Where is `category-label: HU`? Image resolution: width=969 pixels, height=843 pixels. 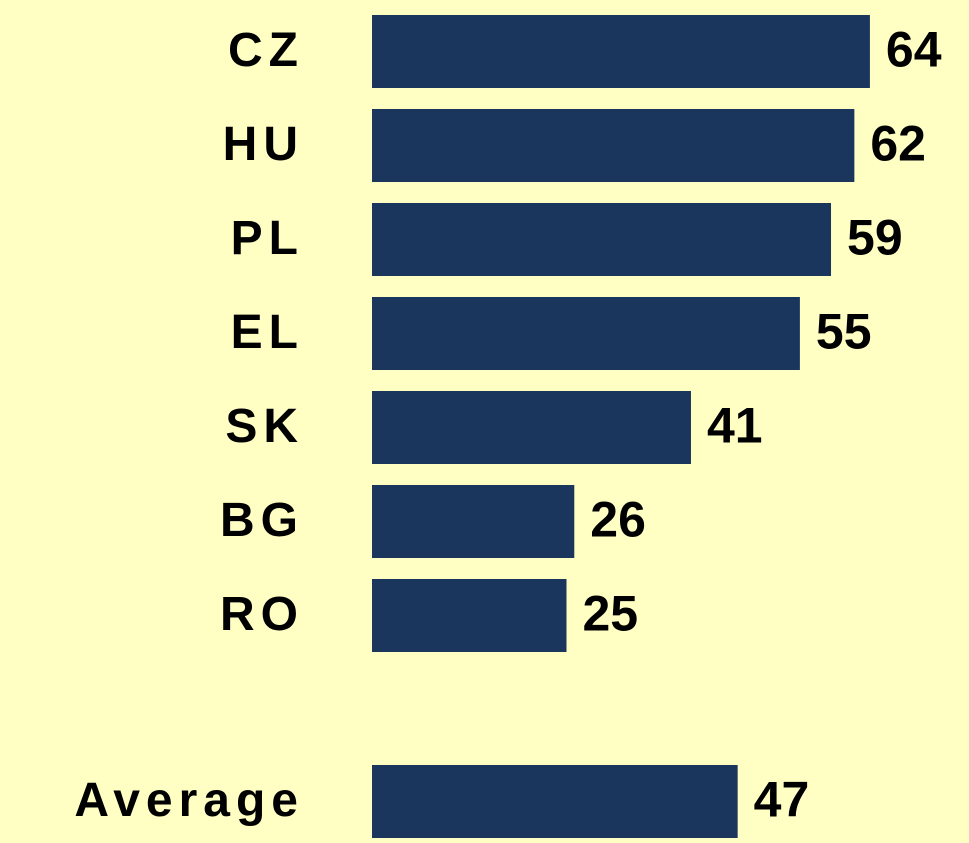 category-label: HU is located at coordinates (263, 144).